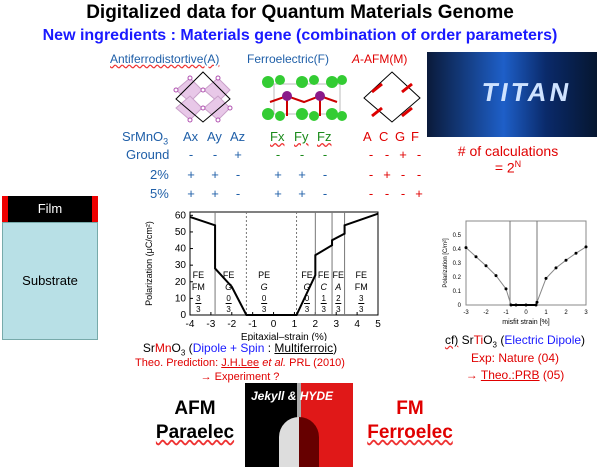 The width and height of the screenshot is (600, 468). Describe the element at coordinates (324, 136) in the screenshot. I see `column-header-f: Fz` at that location.